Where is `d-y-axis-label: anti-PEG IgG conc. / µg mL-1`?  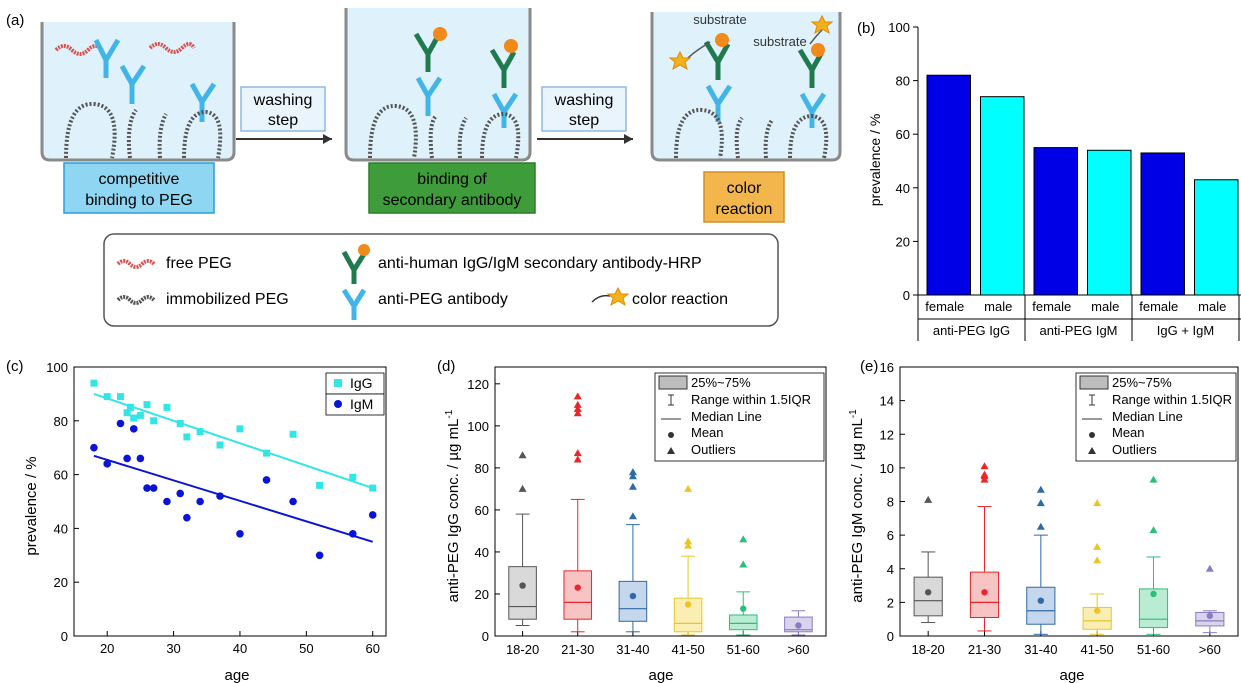 d-y-axis-label: anti-PEG IgG conc. / µg mL-1 is located at coordinates (453, 505).